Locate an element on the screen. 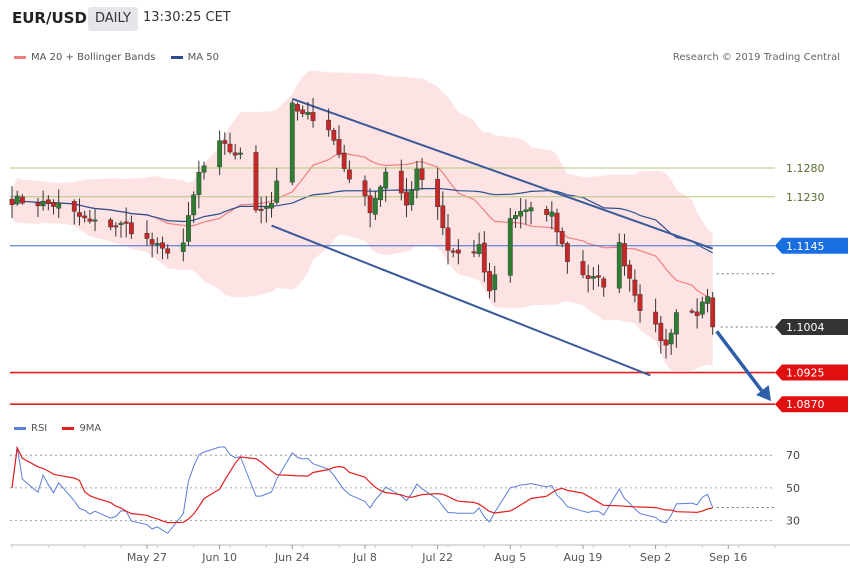 This screenshot has height=576, width=850. legend-label-ma50: MA 50 is located at coordinates (203, 57).